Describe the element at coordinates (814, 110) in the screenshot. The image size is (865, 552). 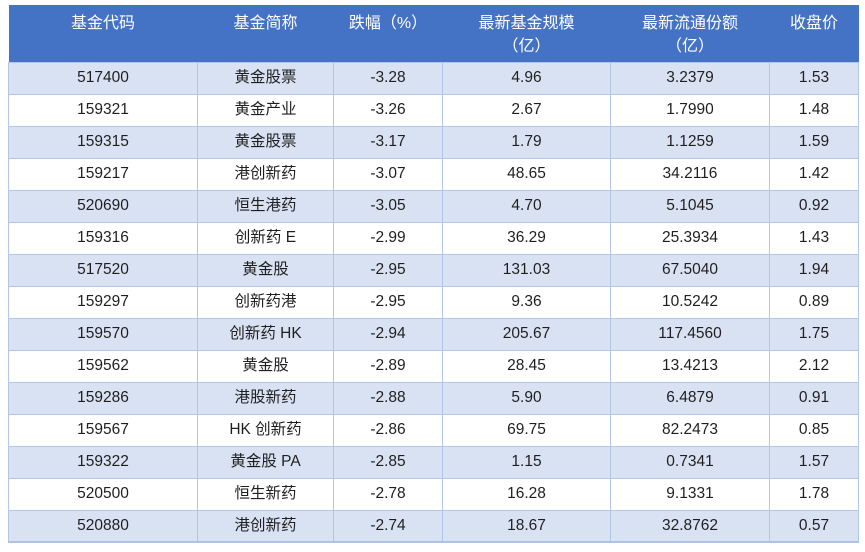
I see `table-cell: 1.48` at that location.